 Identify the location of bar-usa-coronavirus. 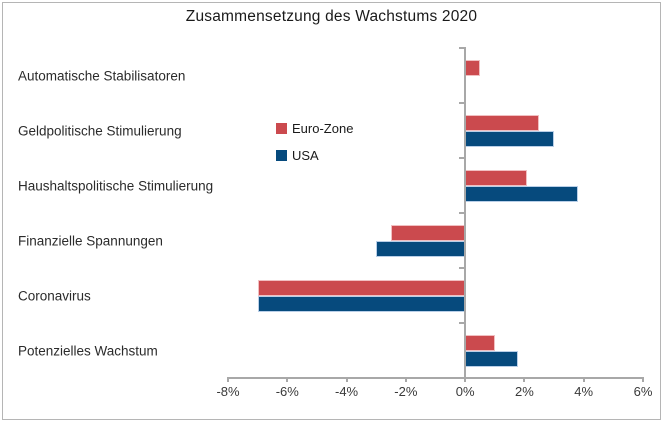
(361, 304).